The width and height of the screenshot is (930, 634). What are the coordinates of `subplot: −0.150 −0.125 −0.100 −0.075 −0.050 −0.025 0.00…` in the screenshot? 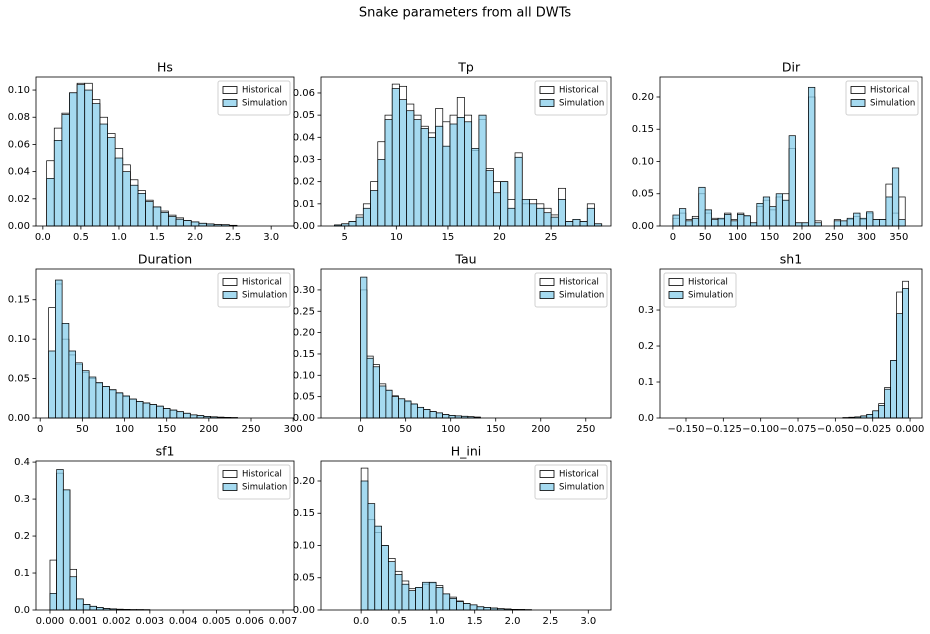 It's located at (781, 344).